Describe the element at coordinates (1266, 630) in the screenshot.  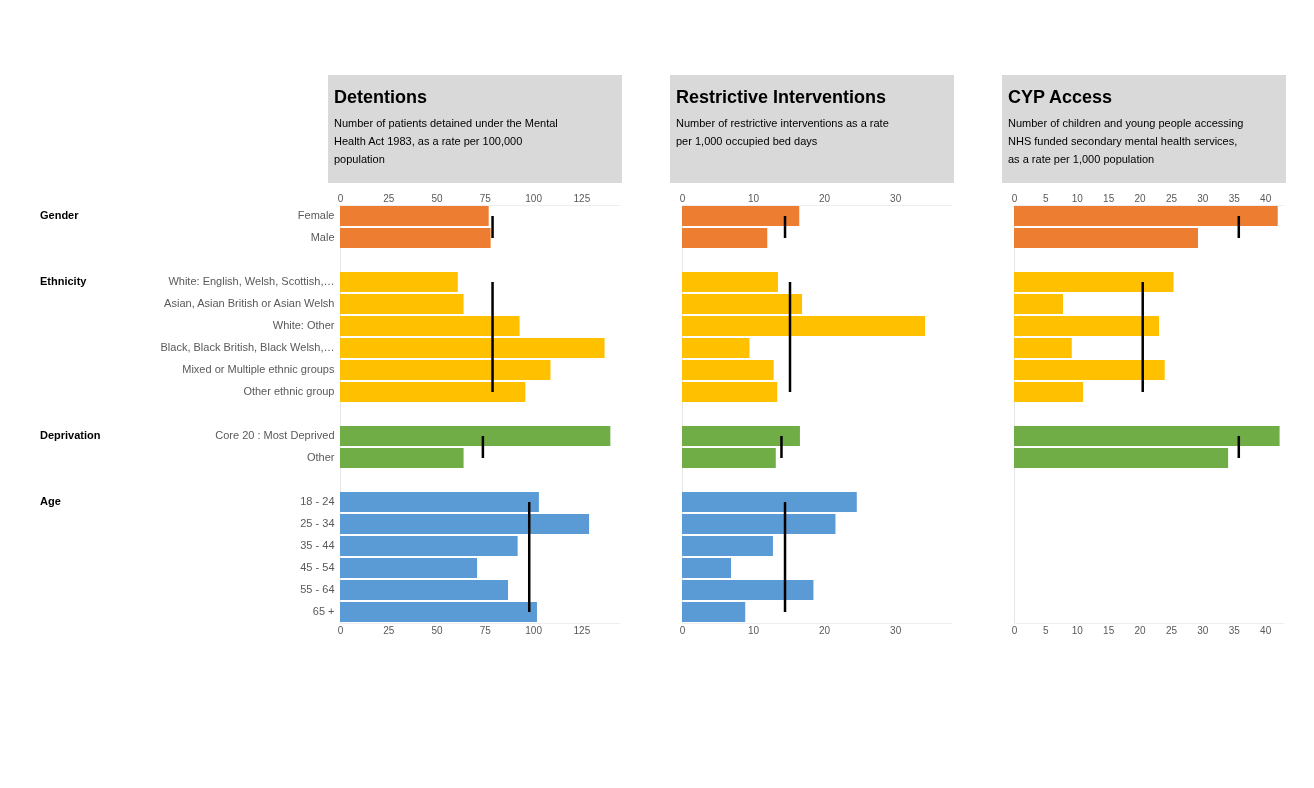
I see `x2-tick-label: 40` at that location.